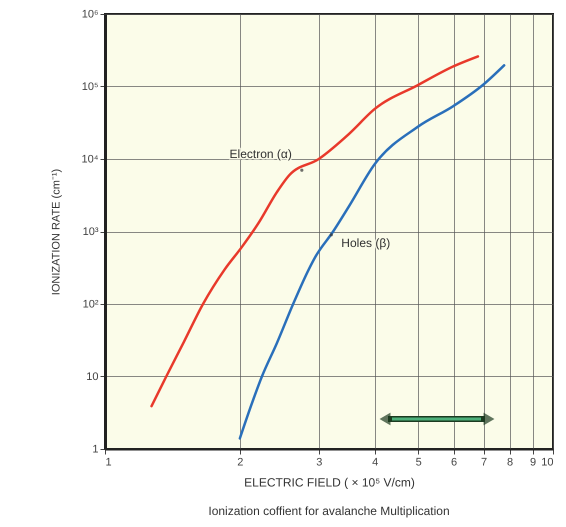  I want to click on y-axis-title: IONIZATION RATE (cm⁻¹), so click(56, 232).